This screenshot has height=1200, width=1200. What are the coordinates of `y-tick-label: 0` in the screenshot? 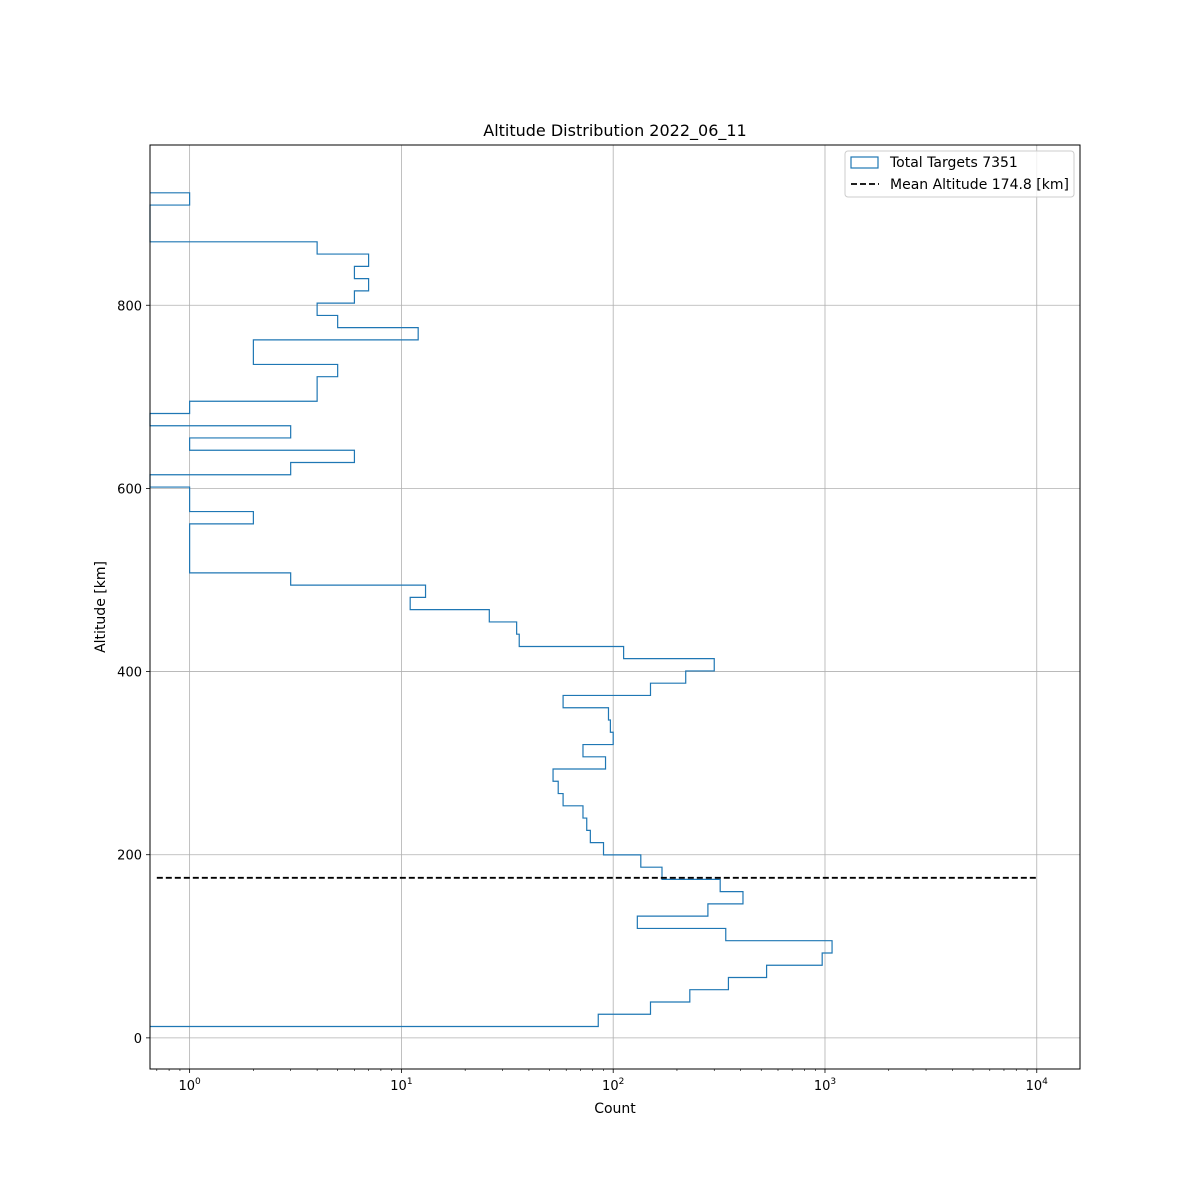 It's located at (138, 1039).